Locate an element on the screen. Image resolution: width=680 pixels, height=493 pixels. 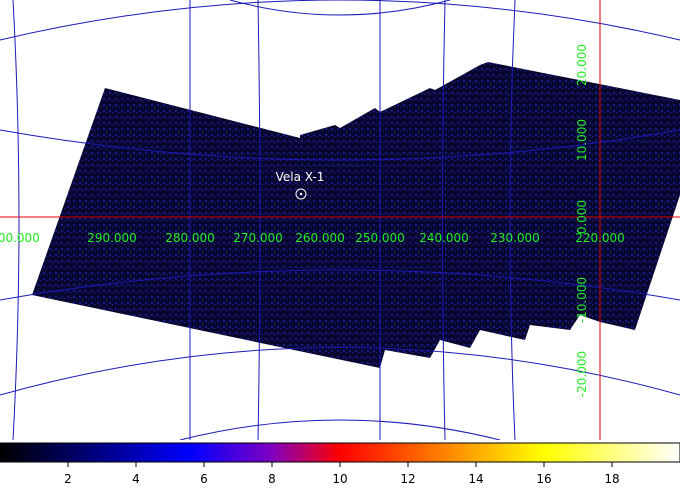
colorbar-tick-label: 10 is located at coordinates (339, 479).